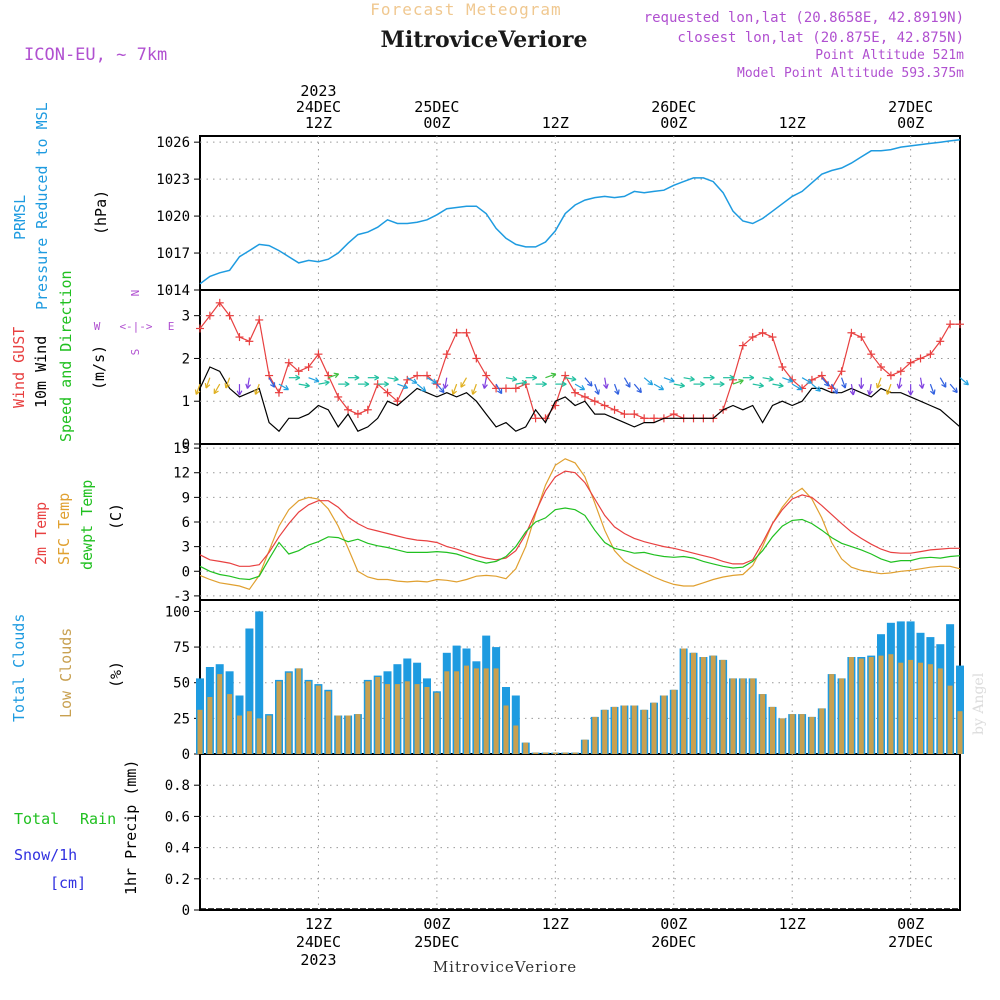 The width and height of the screenshot is (1000, 1000). Describe the element at coordinates (580, 677) in the screenshot. I see `clouds-panel-frame` at that location.